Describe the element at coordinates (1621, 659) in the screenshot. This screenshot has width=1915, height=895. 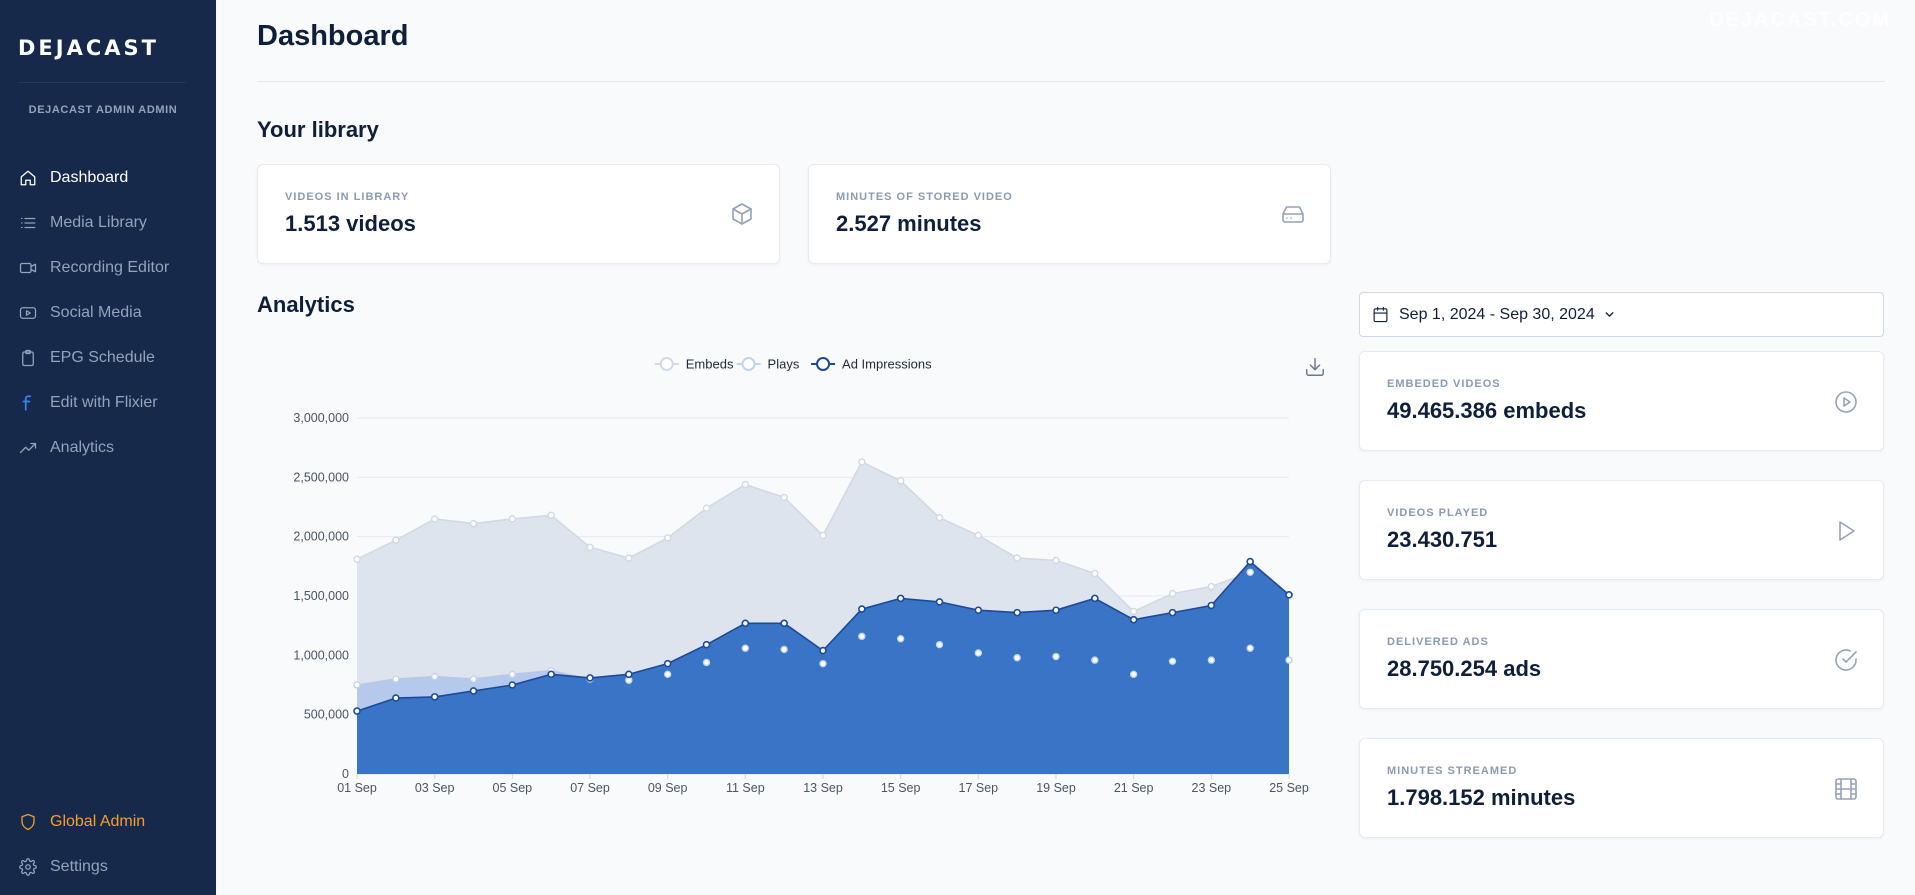
I see `stat-card-delivered-ads: DELIVERED ADS 28.750.254 ads` at that location.